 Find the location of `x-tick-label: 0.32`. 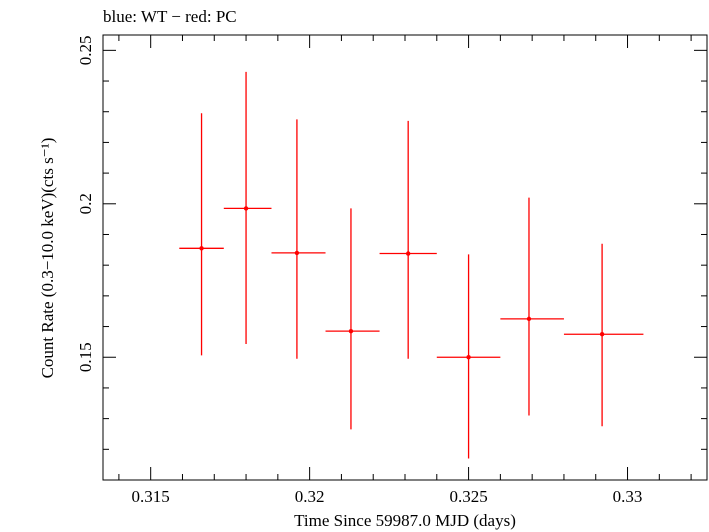

x-tick-label: 0.32 is located at coordinates (310, 496).